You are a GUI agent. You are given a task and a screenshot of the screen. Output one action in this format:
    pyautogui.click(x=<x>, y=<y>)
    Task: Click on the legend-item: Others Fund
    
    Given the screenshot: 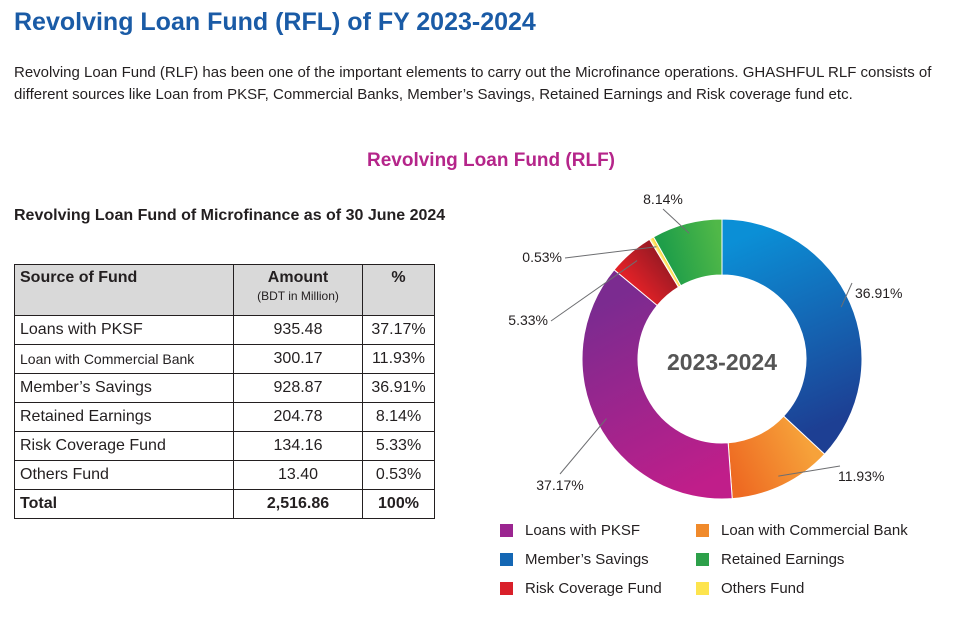 What is the action you would take?
    pyautogui.click(x=750, y=588)
    